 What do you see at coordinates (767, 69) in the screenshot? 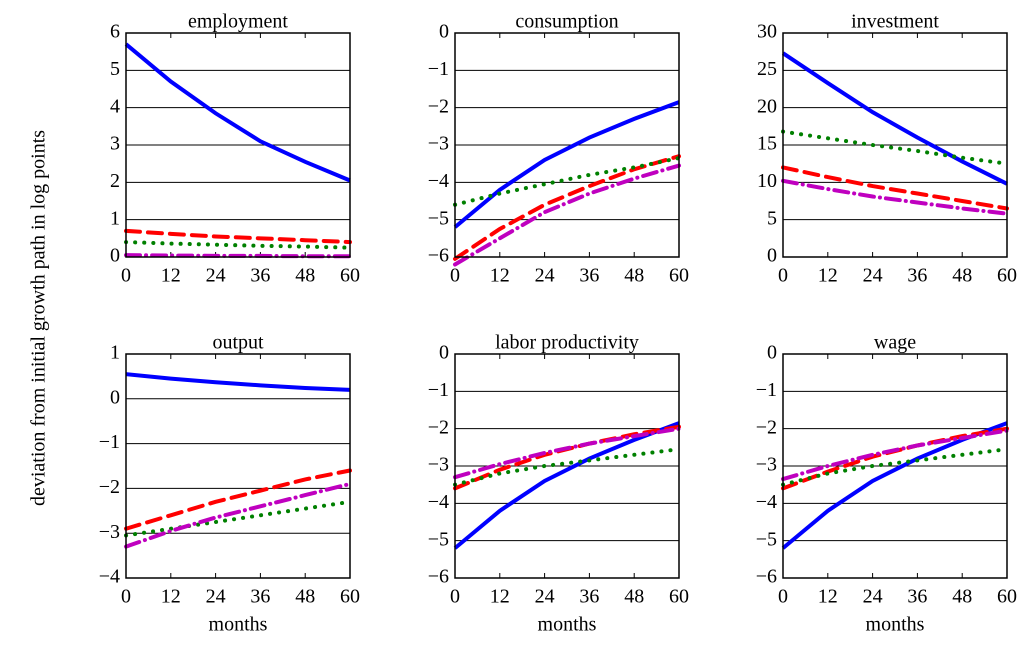
I see `y-tick-label: 25` at bounding box center [767, 69].